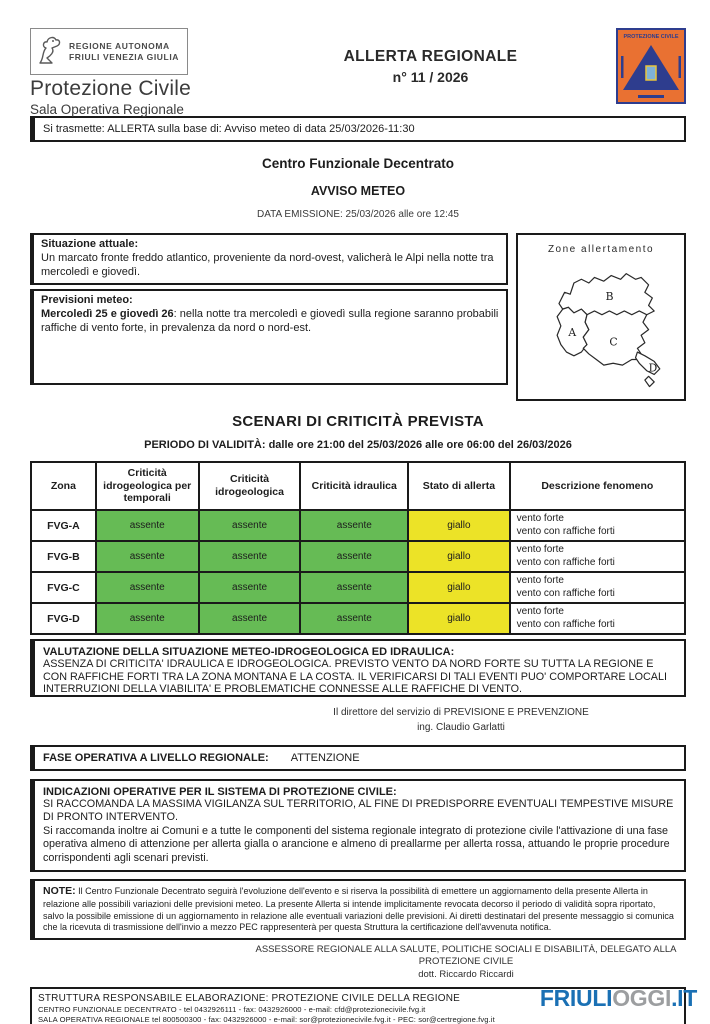  What do you see at coordinates (63, 525) in the screenshot?
I see `zona-cell: FVG-A` at bounding box center [63, 525].